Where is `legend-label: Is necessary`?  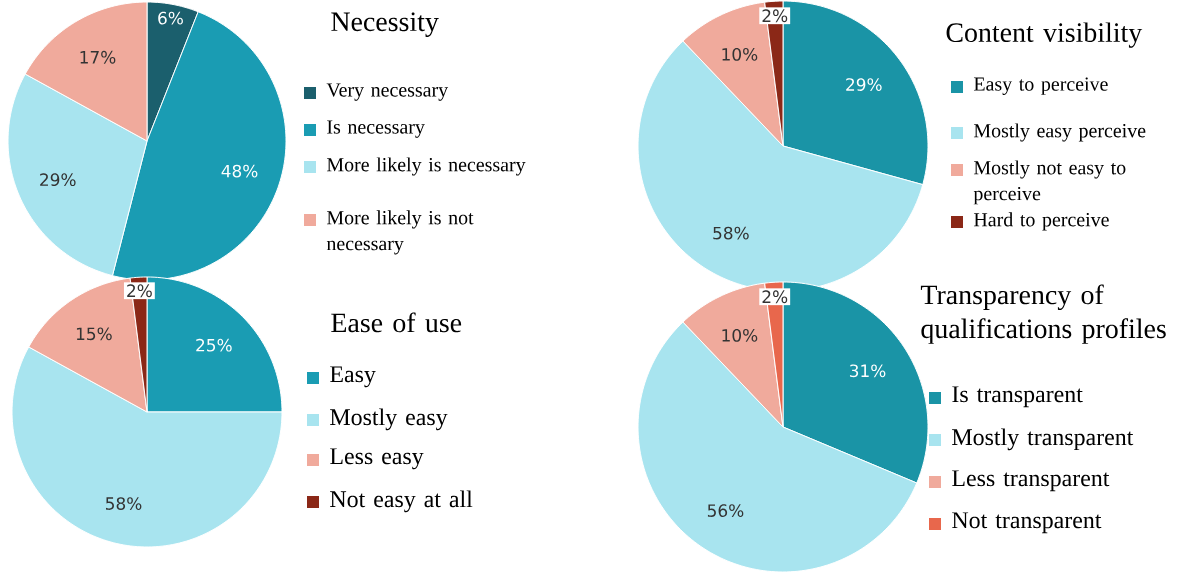 legend-label: Is necessary is located at coordinates (376, 129).